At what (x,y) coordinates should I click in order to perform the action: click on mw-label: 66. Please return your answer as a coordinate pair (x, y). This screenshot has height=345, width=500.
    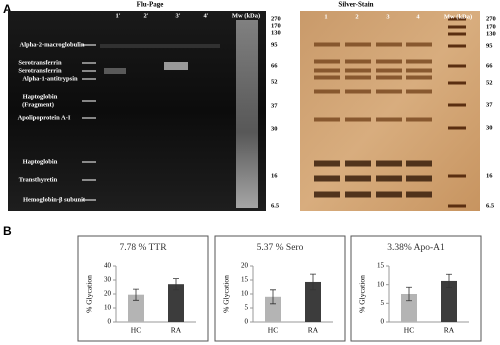
    Looking at the image, I should click on (274, 65).